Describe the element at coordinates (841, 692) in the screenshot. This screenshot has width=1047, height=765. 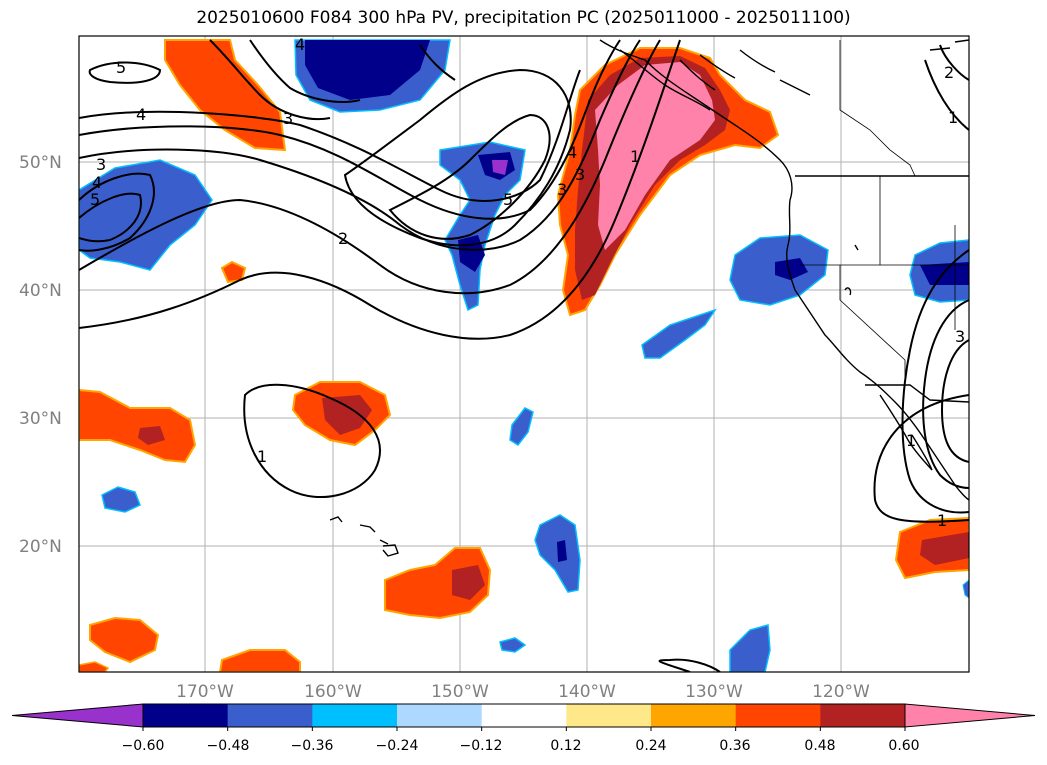
I see `lon-label-120w: 120°W` at that location.